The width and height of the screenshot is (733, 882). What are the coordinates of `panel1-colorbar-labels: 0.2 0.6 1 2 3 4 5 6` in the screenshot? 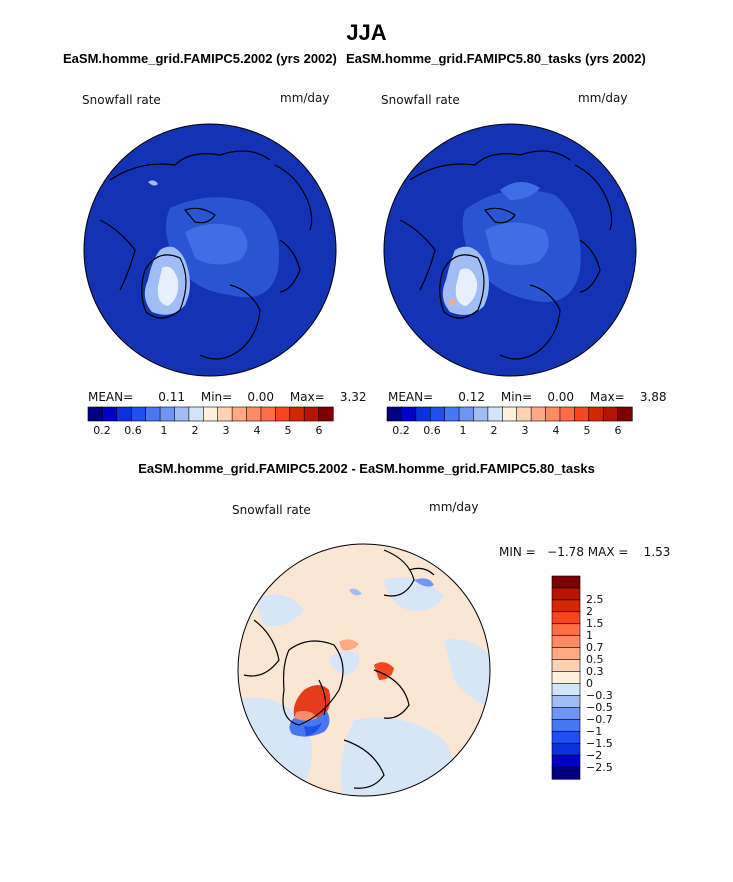 It's located at (210, 431).